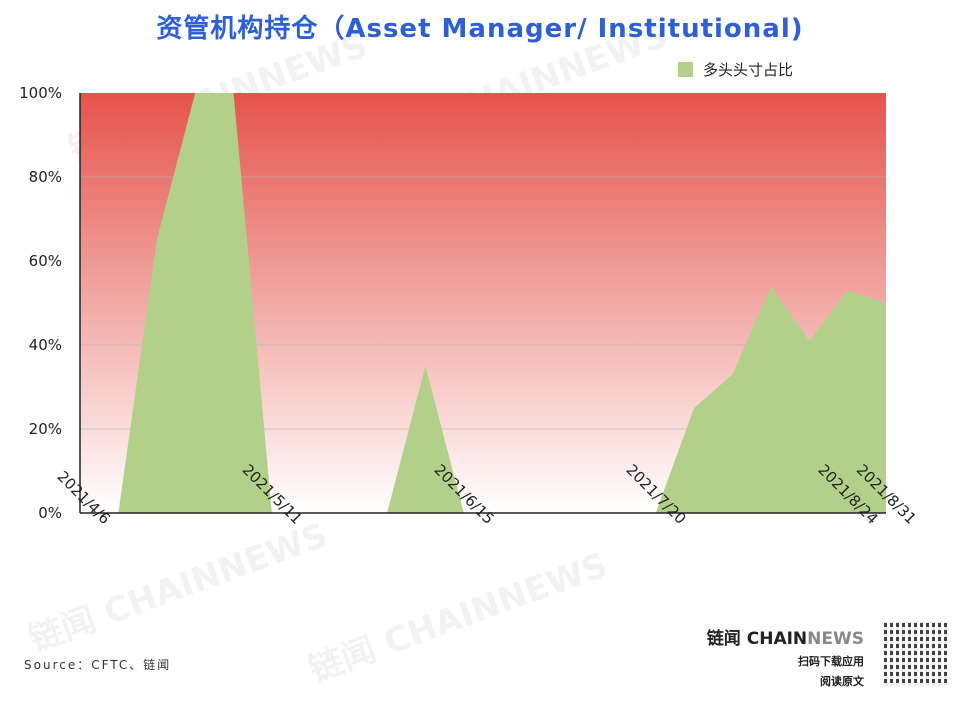 The image size is (960, 704). I want to click on brand-news: NEWS, so click(835, 639).